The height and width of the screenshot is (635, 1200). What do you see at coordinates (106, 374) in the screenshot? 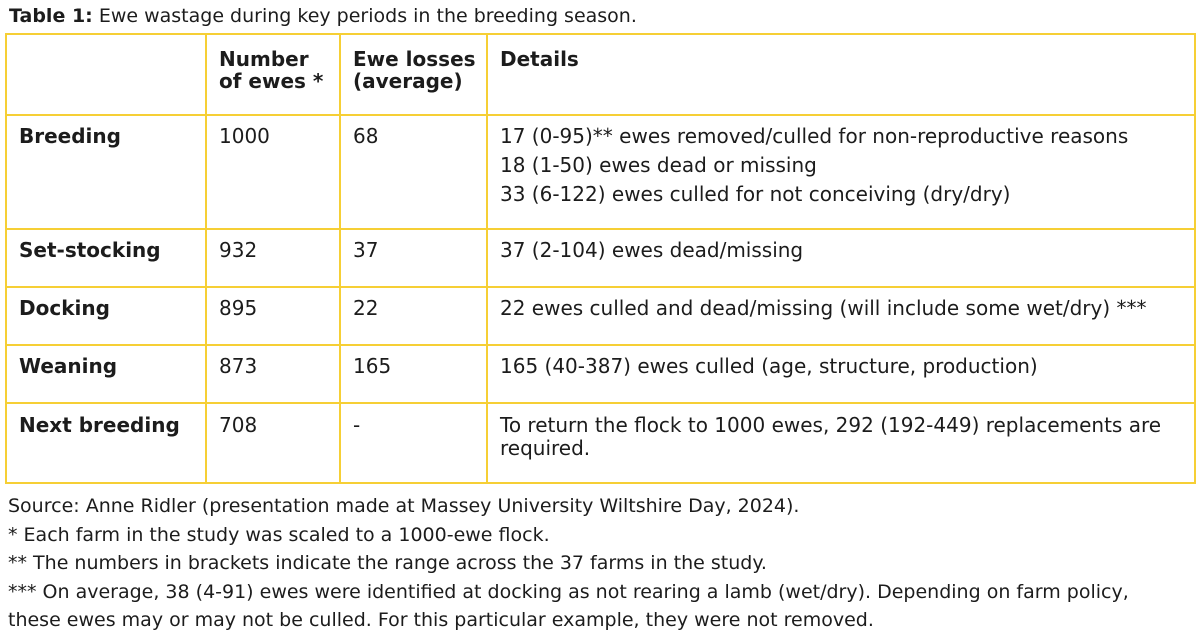
I see `row-period: Weaning` at bounding box center [106, 374].